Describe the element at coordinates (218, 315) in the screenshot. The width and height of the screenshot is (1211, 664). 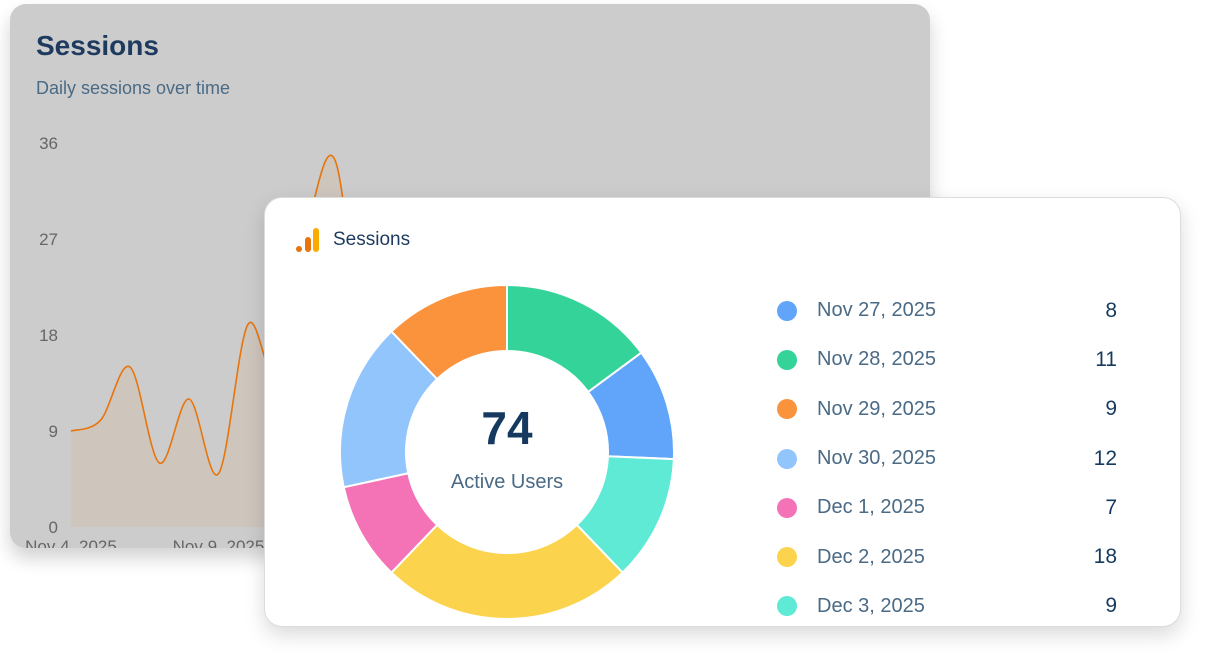
I see `sessions-line` at that location.